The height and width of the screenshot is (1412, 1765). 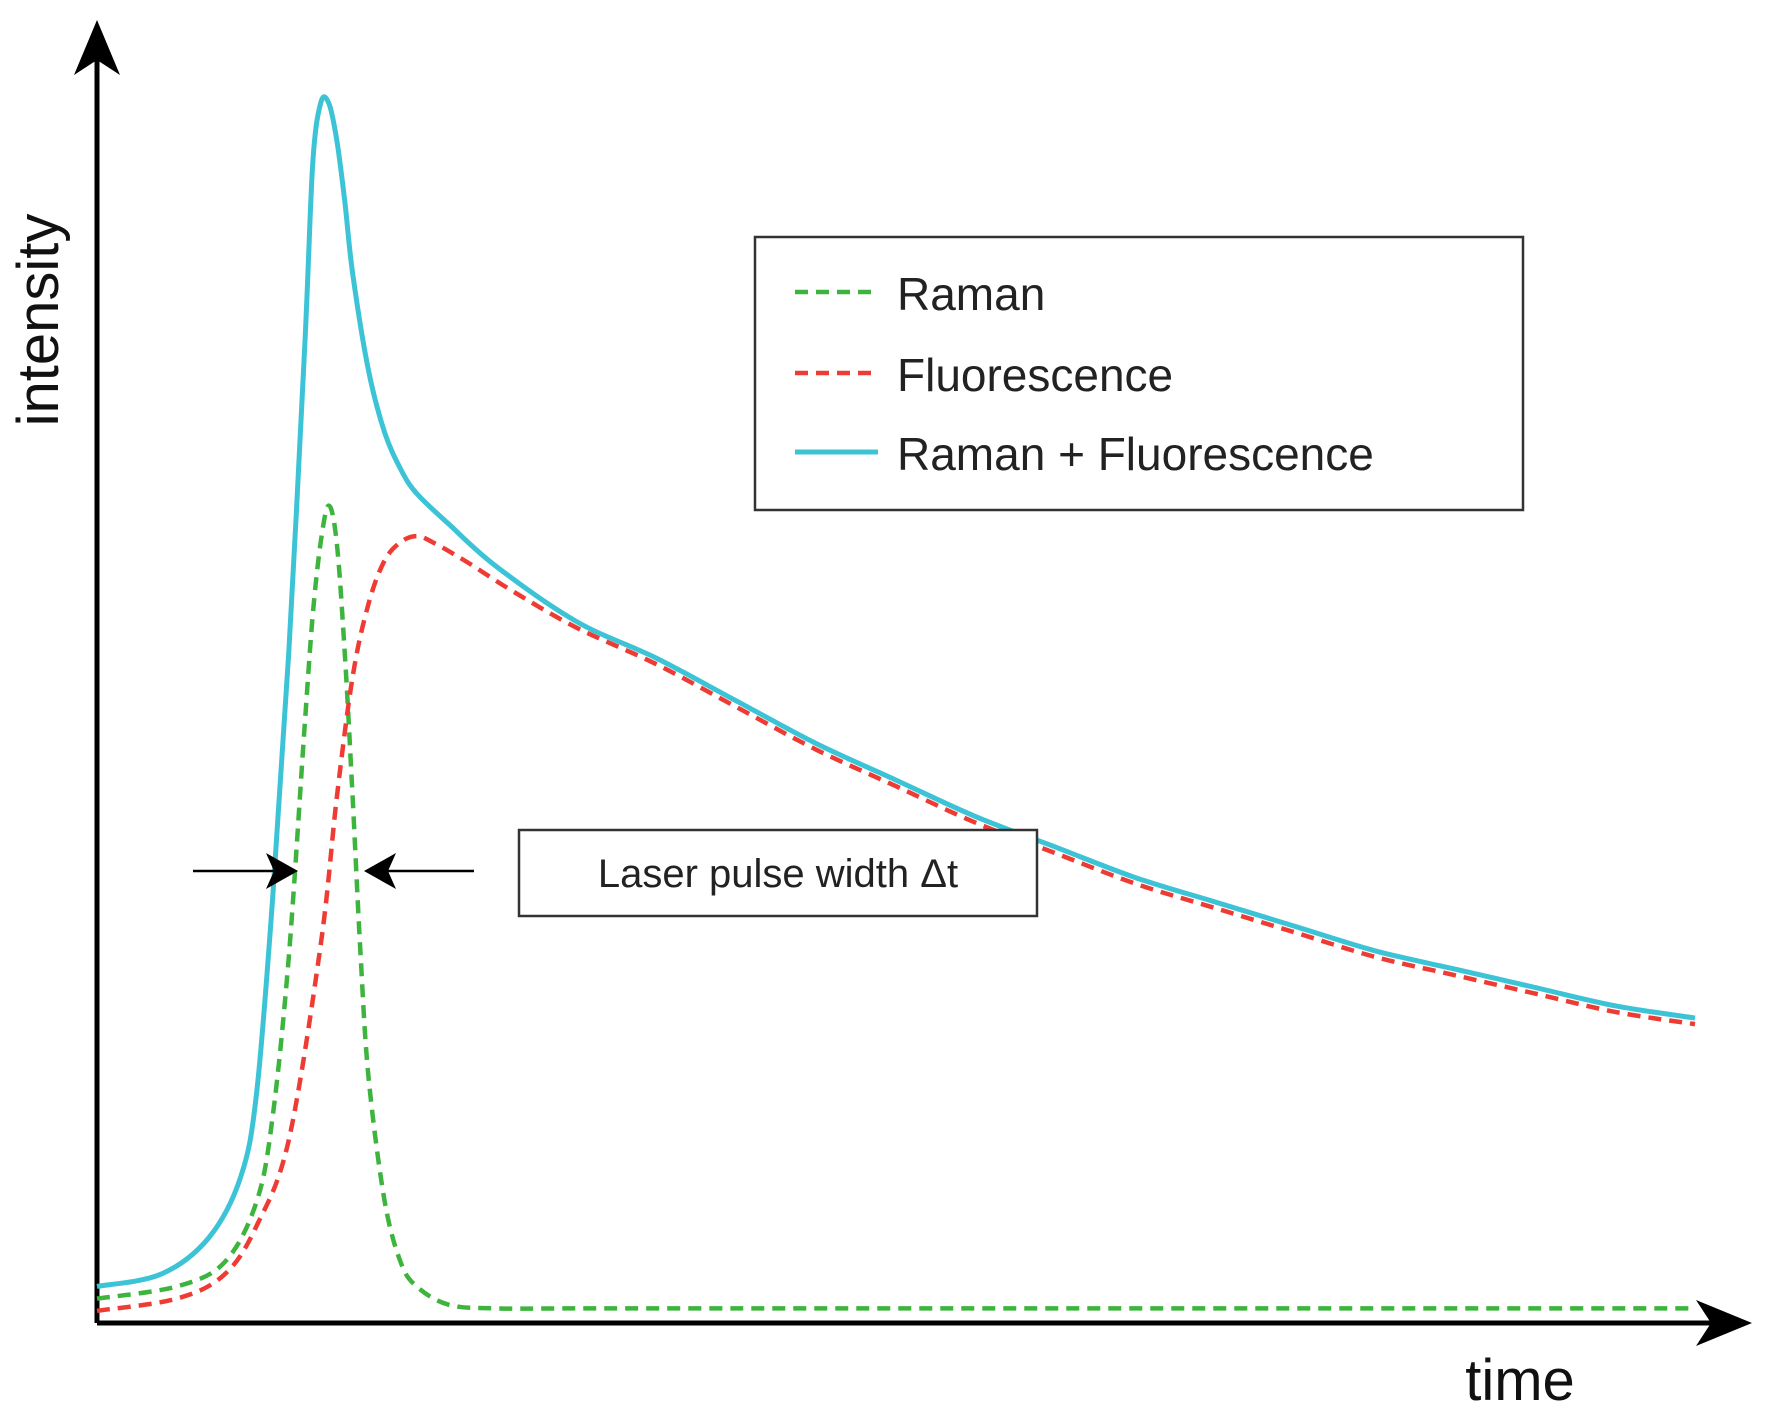 I want to click on annotation-box, so click(x=778, y=873).